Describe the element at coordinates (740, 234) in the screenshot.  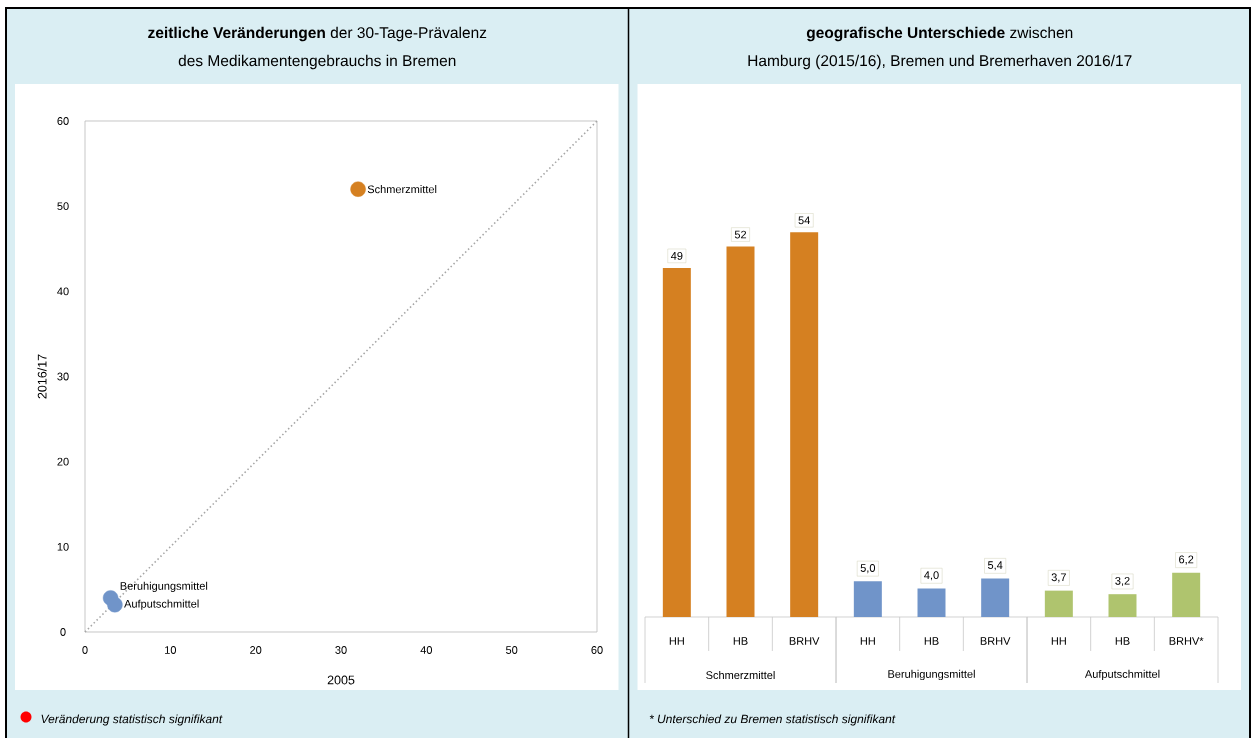
I see `data-label: 52` at that location.